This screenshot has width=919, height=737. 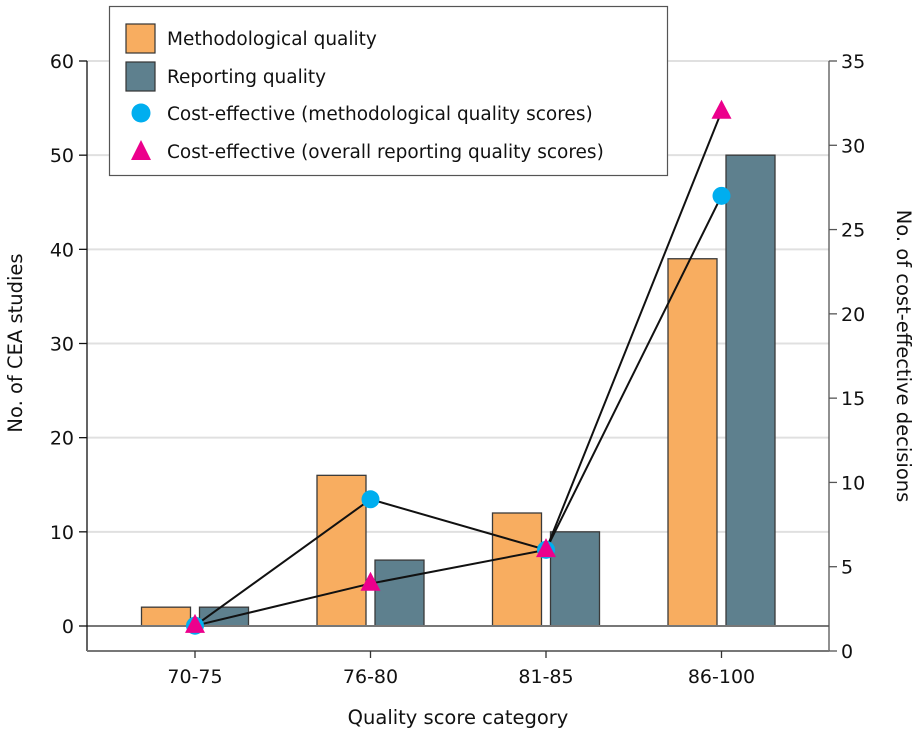 I want to click on y-tick-label: 60, so click(x=62, y=62).